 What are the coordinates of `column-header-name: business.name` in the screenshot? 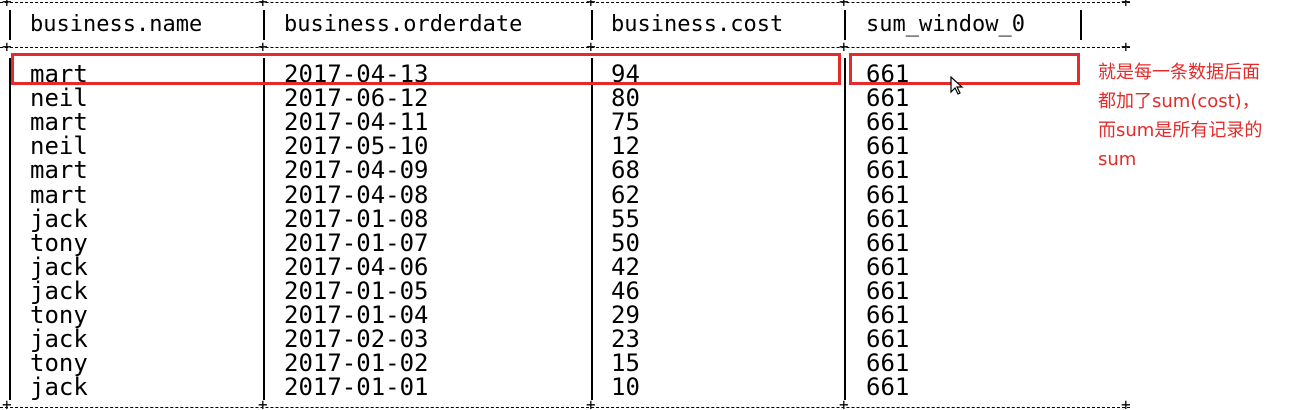 It's located at (116, 24).